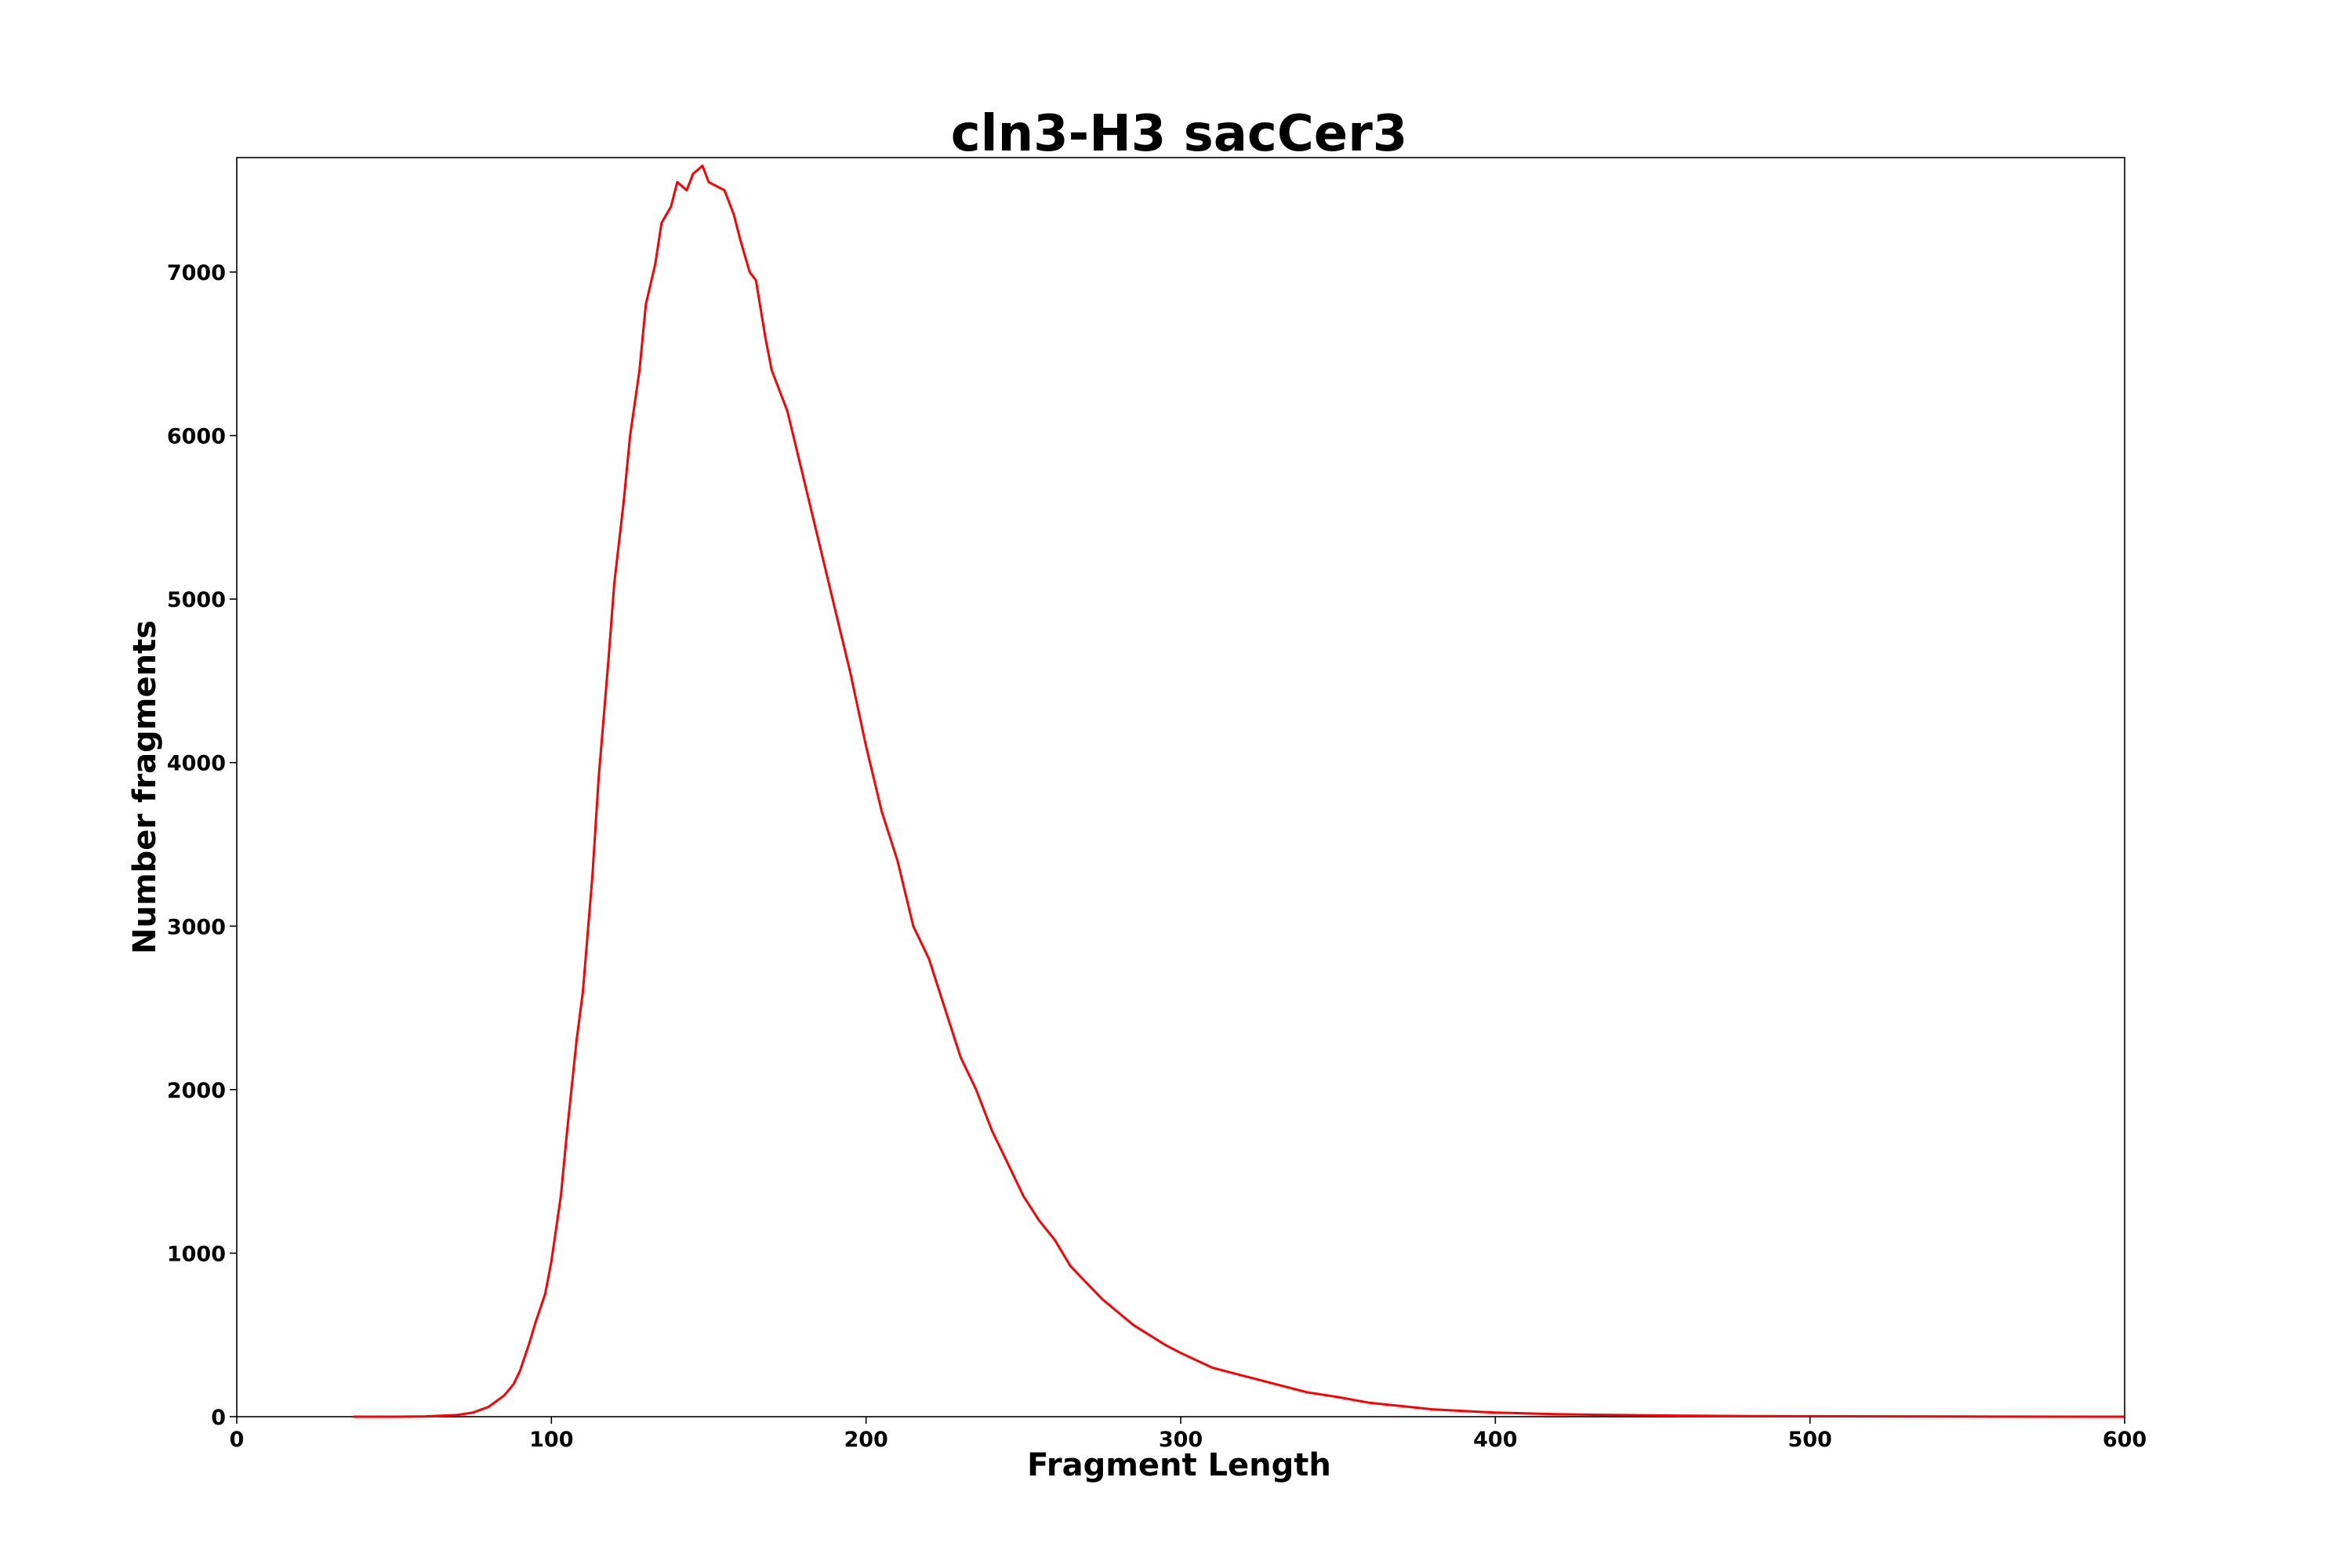 This screenshot has width=2352, height=1568. Describe the element at coordinates (1179, 134) in the screenshot. I see `chart-title: cln3-H3 sacCer3` at that location.